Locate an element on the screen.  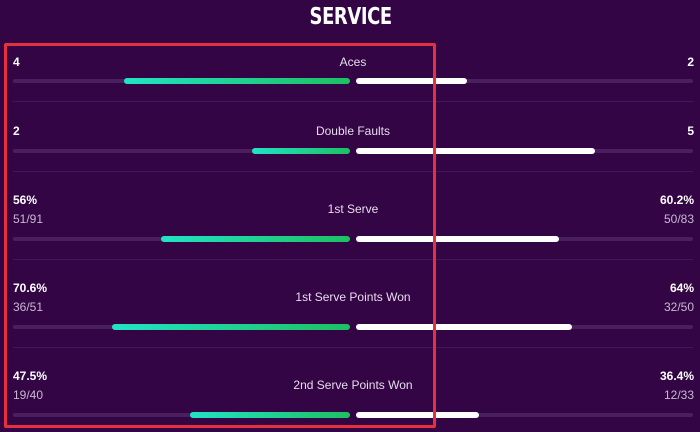
right-sub-value: 12/33 is located at coordinates (678, 395).